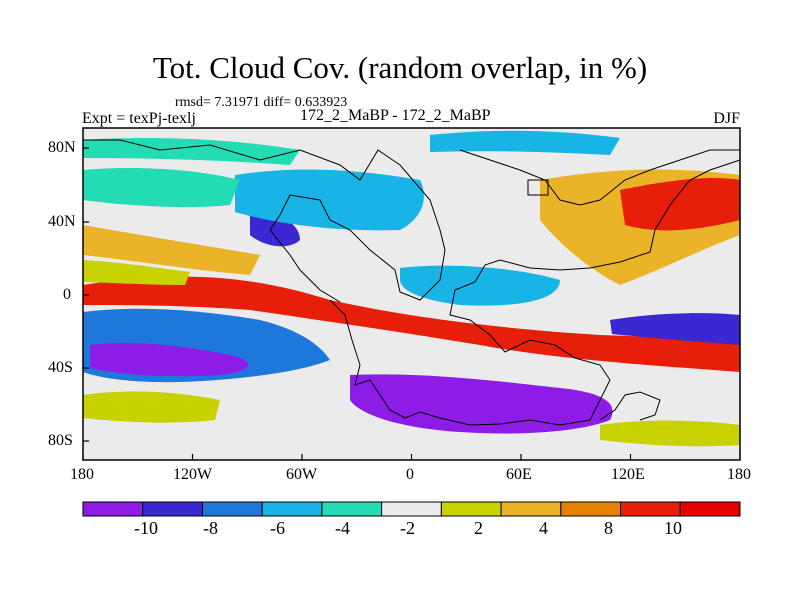  What do you see at coordinates (67, 294) in the screenshot?
I see `lat-label-equator: 0` at bounding box center [67, 294].